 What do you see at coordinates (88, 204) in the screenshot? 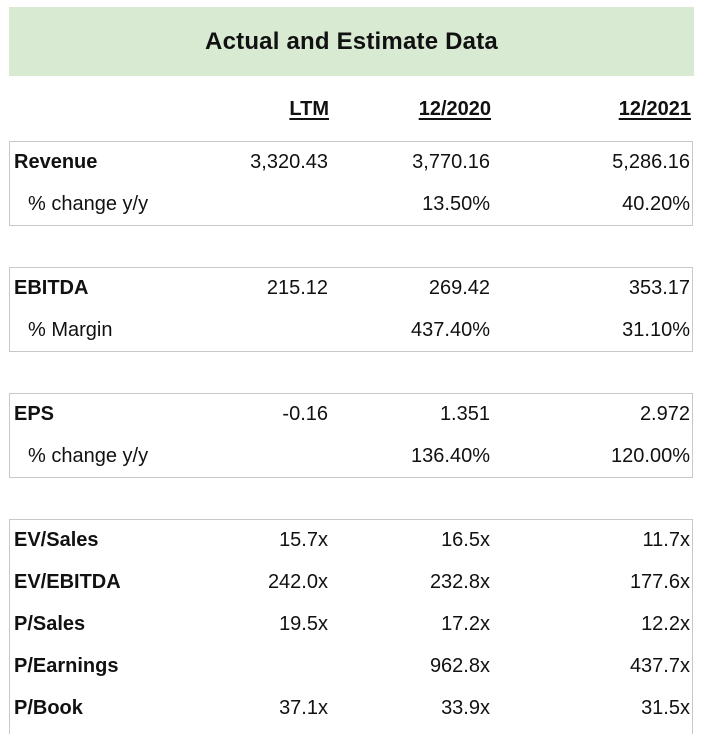
I see `revenue-change-label: % change y/y` at bounding box center [88, 204].